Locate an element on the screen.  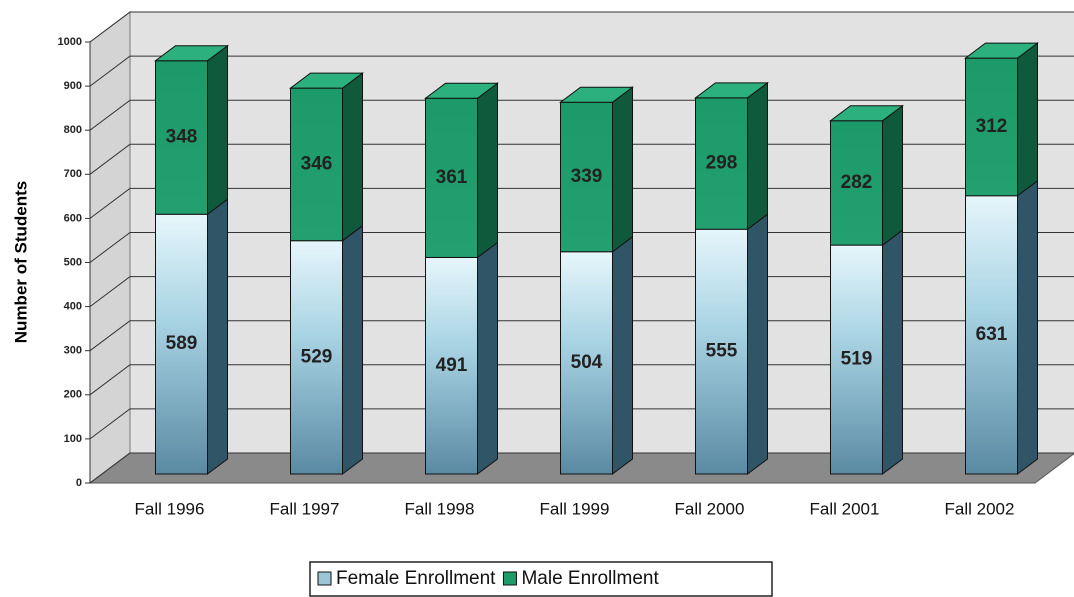
legend-label: Female Enrollment is located at coordinates (416, 578).